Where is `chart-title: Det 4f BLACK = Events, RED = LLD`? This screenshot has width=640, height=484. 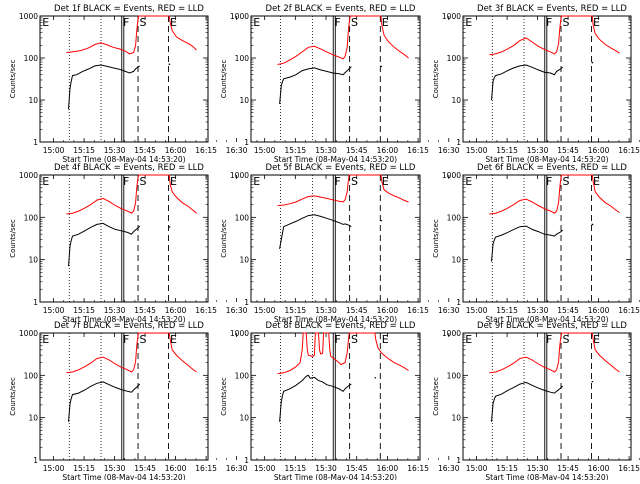
chart-title: Det 4f BLACK = Events, RED = LLD is located at coordinates (129, 168).